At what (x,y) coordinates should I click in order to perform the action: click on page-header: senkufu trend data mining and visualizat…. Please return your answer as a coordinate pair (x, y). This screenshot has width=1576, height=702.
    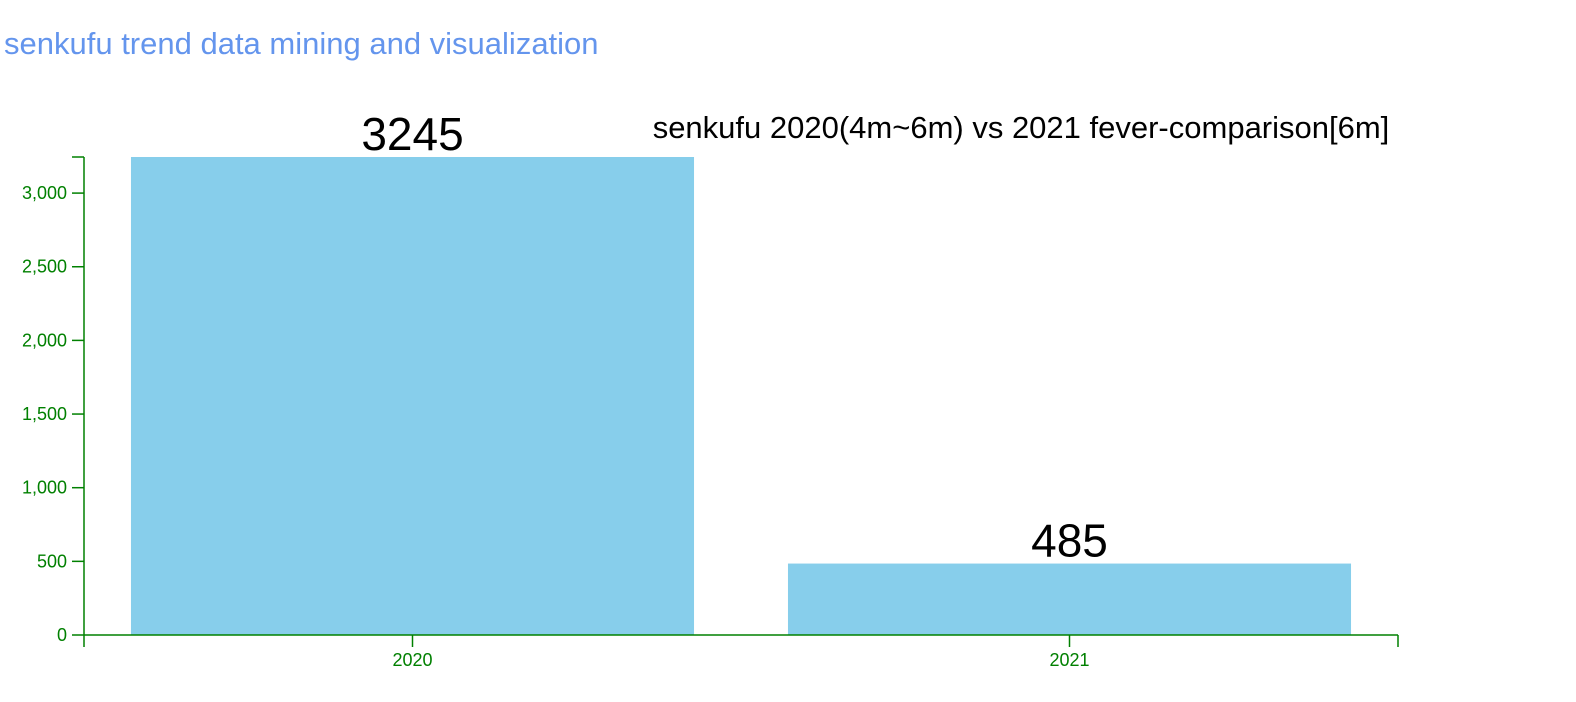
    Looking at the image, I should click on (301, 43).